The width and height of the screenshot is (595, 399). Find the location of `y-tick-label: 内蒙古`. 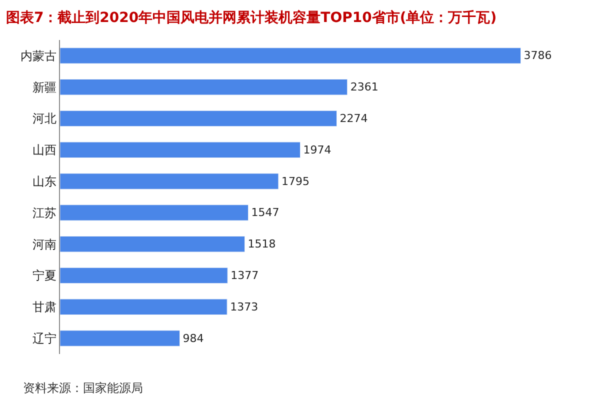

y-tick-label: 内蒙古 is located at coordinates (38, 55).